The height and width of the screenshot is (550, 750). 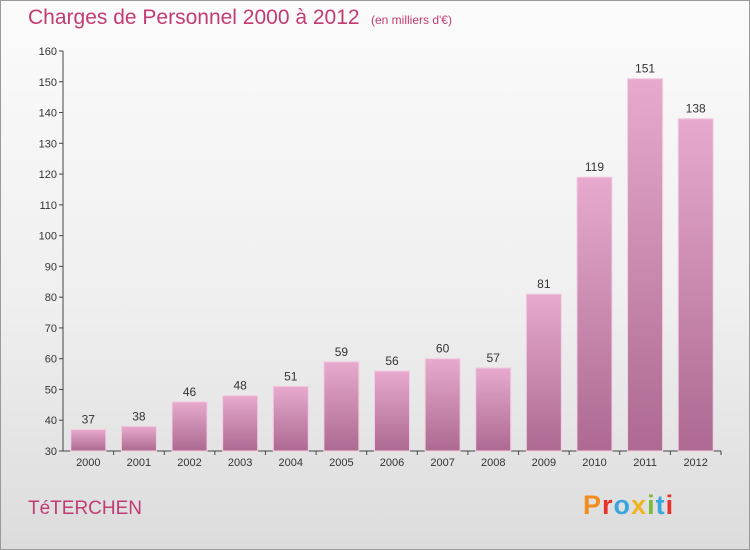 I want to click on bar-value-label: 81, so click(x=544, y=284).